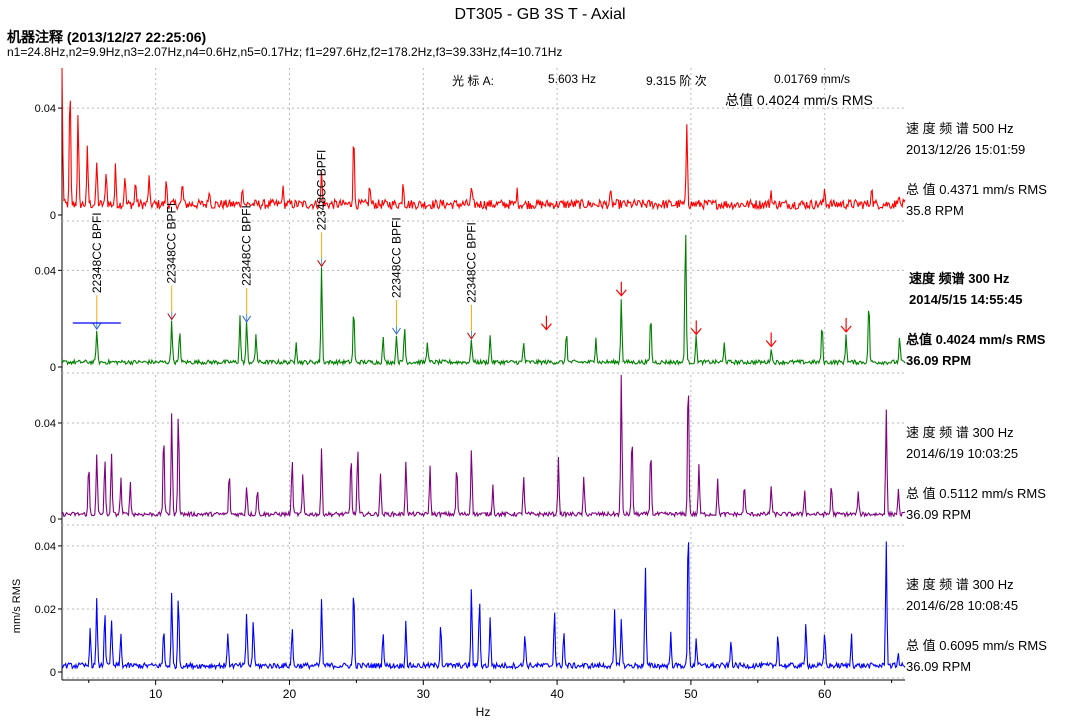  Describe the element at coordinates (290, 694) in the screenshot. I see `x-tick-label: 20` at that location.